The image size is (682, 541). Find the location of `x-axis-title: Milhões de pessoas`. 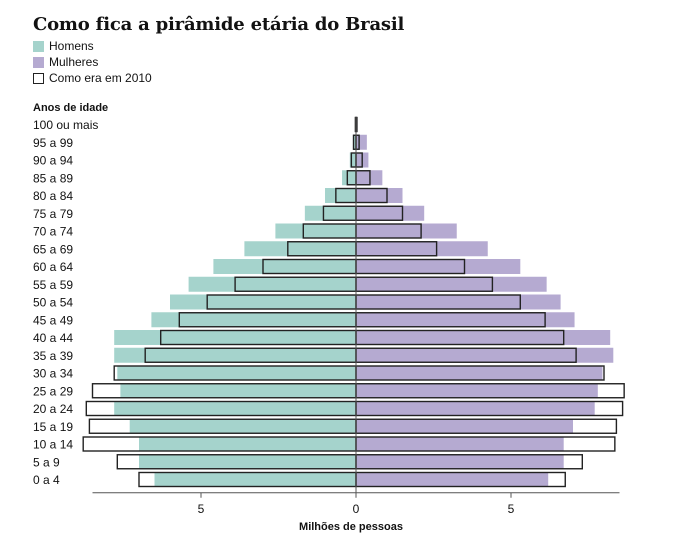

x-axis-title: Milhões de pessoas is located at coordinates (351, 527).